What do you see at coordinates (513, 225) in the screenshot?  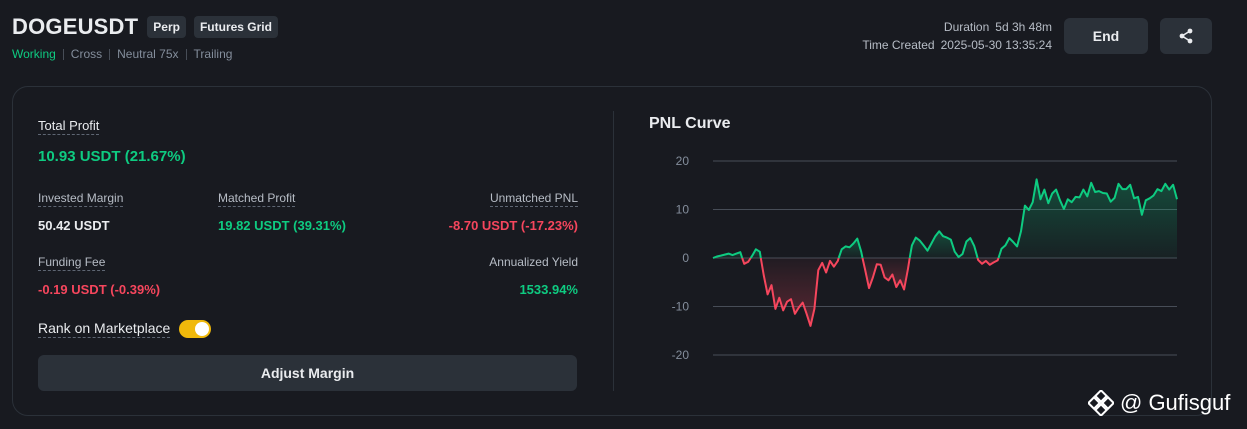 I see `unmatched-pnl-value: -8.70 USDT (-17.23%)` at bounding box center [513, 225].